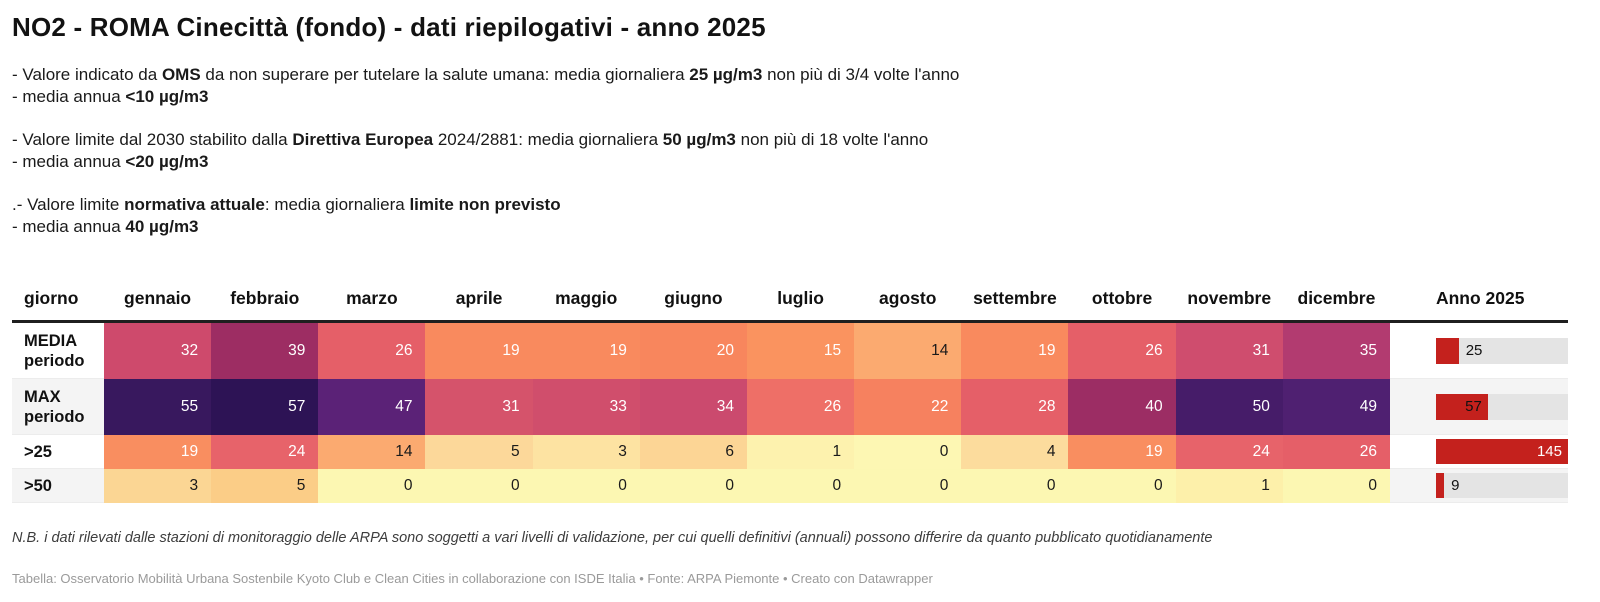  Describe the element at coordinates (105, 226) in the screenshot. I see `note-current-line2: - media annua 40 µg/m3` at that location.